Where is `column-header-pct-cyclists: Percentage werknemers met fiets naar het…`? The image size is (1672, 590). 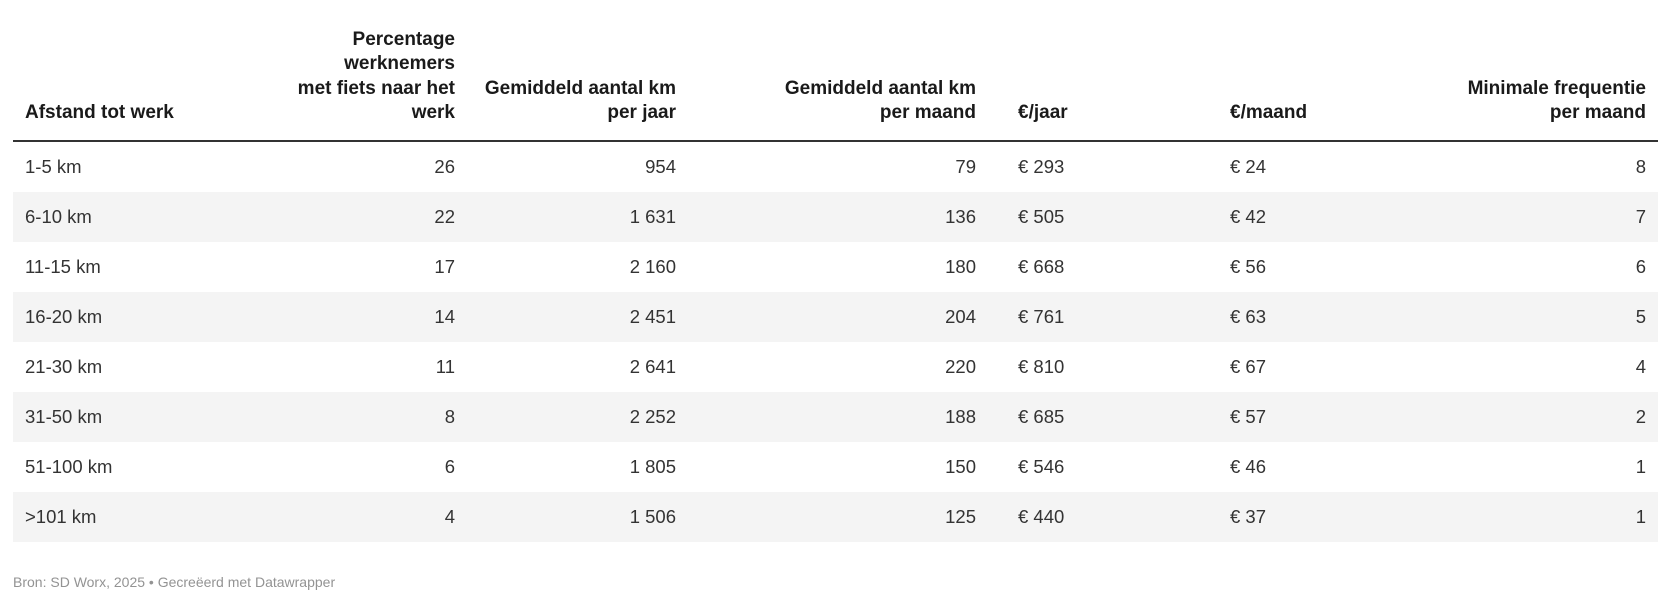 column-header-pct-cyclists: Percentage werknemers met fiets naar het… is located at coordinates (356, 85).